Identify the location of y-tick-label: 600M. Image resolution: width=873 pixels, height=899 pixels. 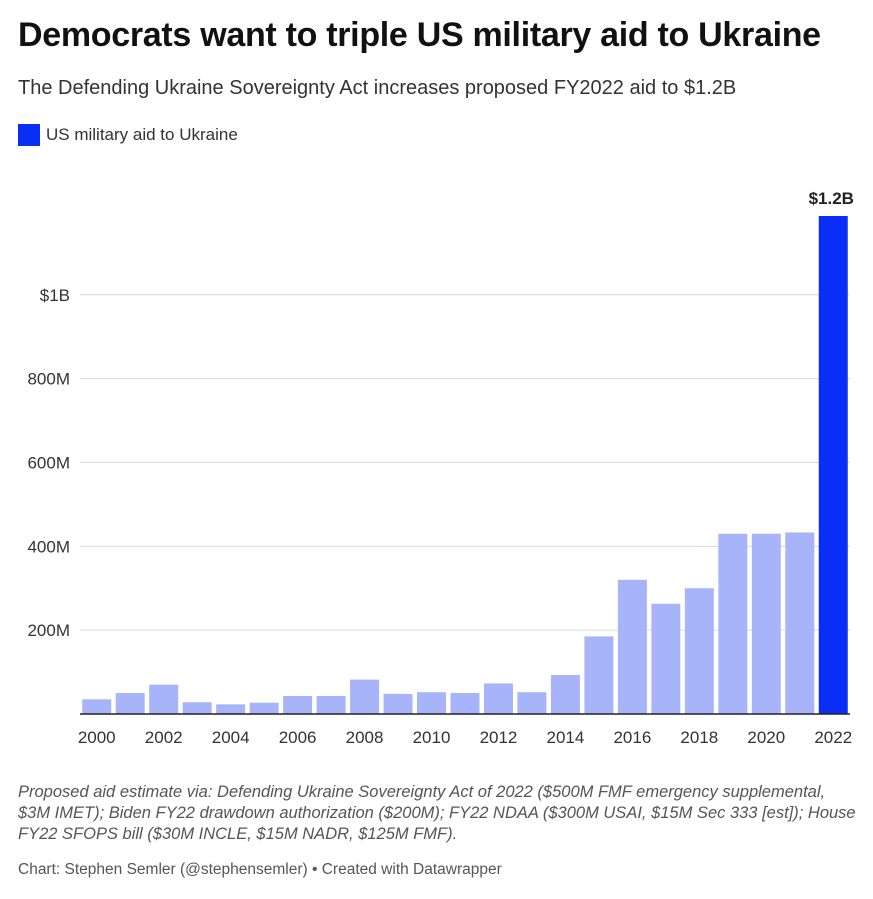
(48, 462).